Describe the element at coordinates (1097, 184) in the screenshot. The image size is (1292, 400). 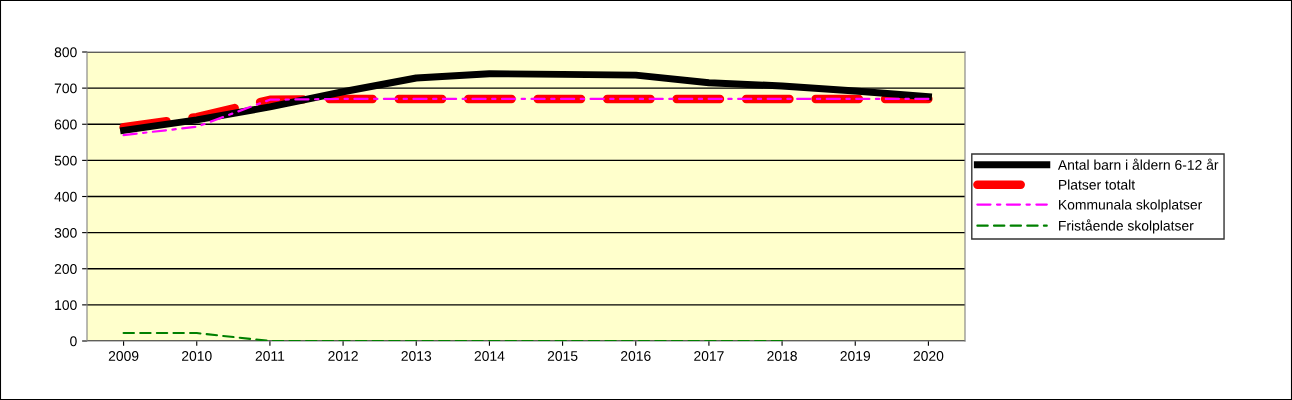
I see `legend-label: Platser totalt` at that location.